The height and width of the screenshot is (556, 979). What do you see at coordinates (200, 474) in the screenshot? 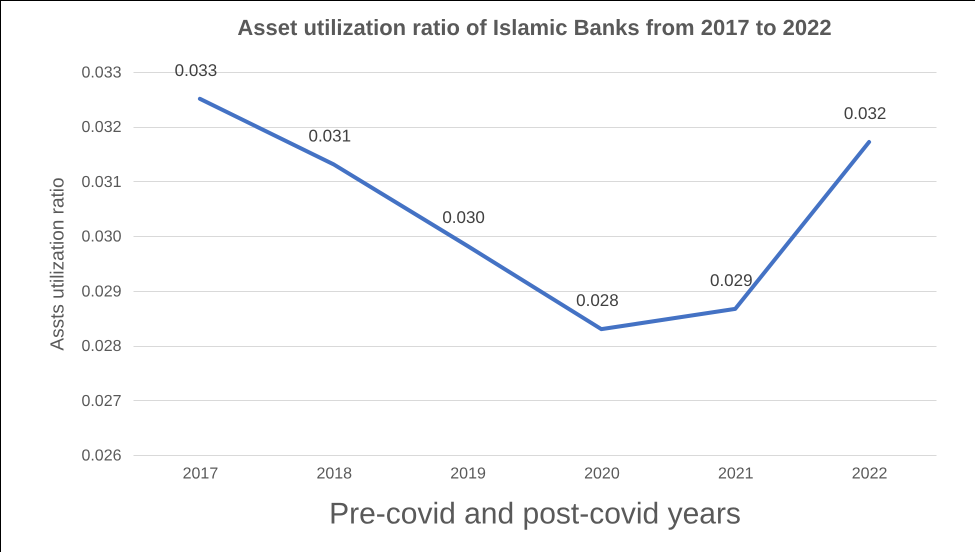
I see `x-tick-label: 2017` at bounding box center [200, 474].